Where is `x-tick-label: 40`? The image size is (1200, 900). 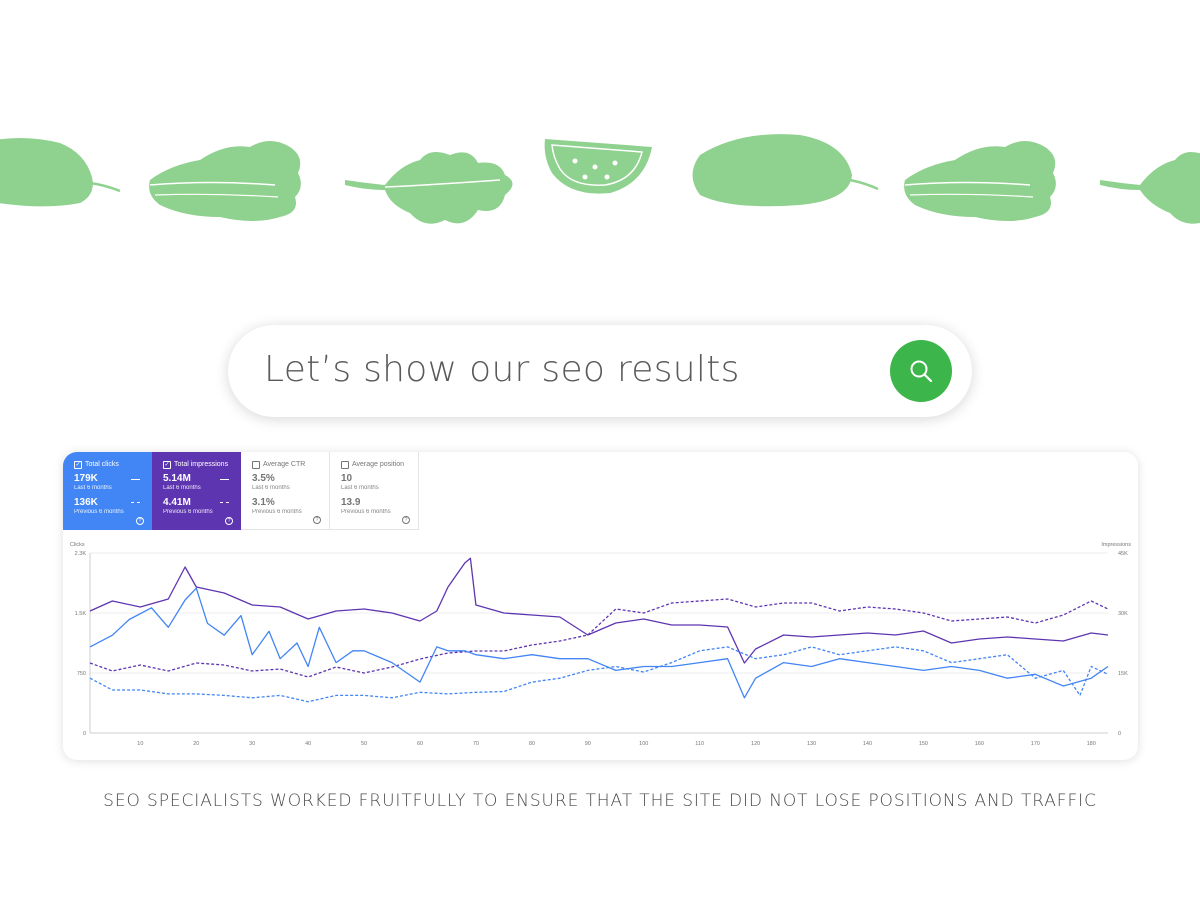
x-tick-label: 40 is located at coordinates (308, 744).